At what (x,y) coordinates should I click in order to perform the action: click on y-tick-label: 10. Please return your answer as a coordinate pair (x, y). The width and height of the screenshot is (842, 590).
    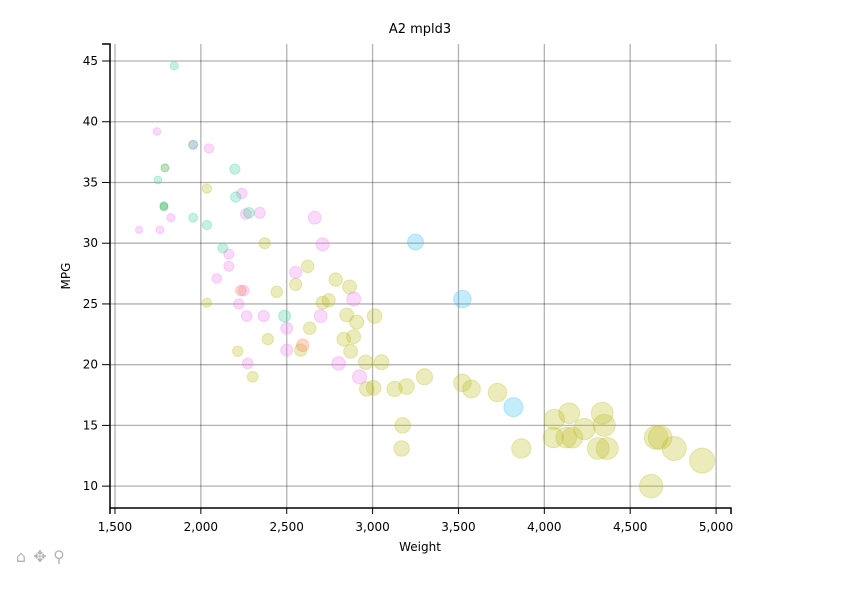
    Looking at the image, I should click on (90, 486).